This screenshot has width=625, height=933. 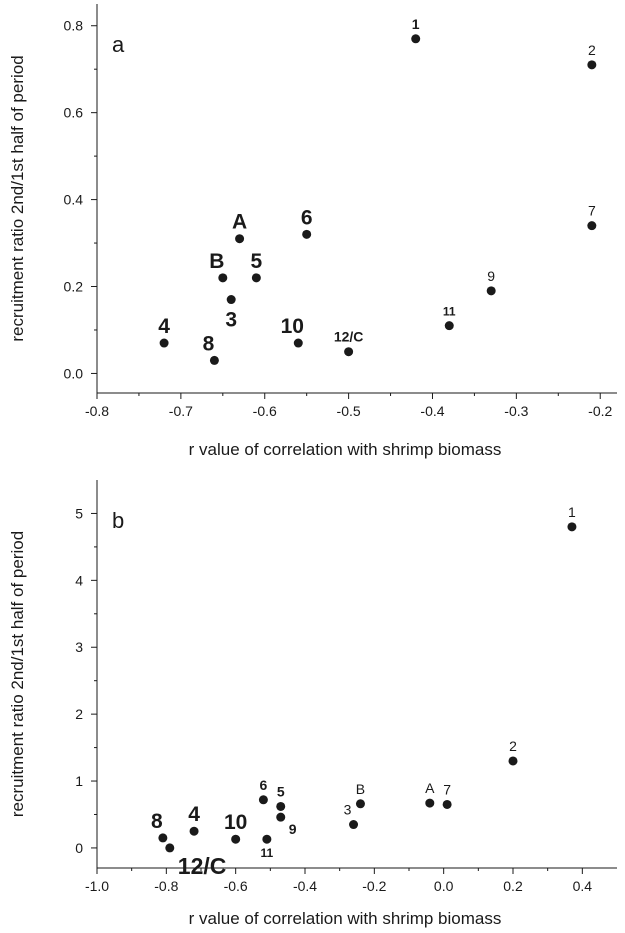 I want to click on x-tick-label: -0.7, so click(x=181, y=411).